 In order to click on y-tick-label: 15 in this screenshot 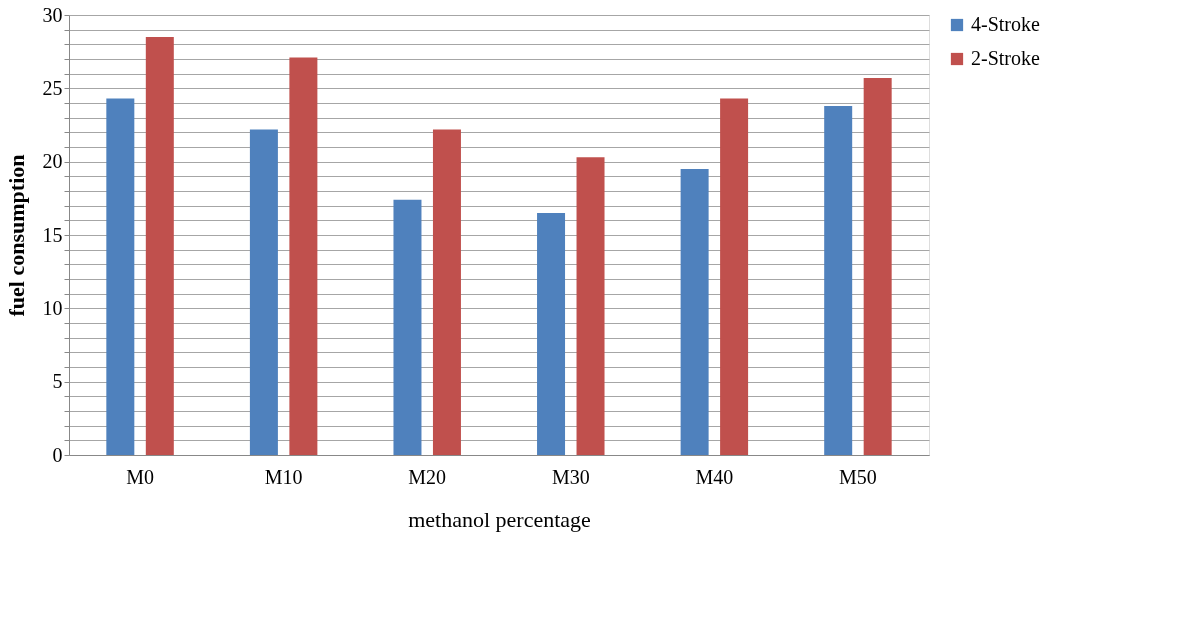, I will do `click(52, 234)`.